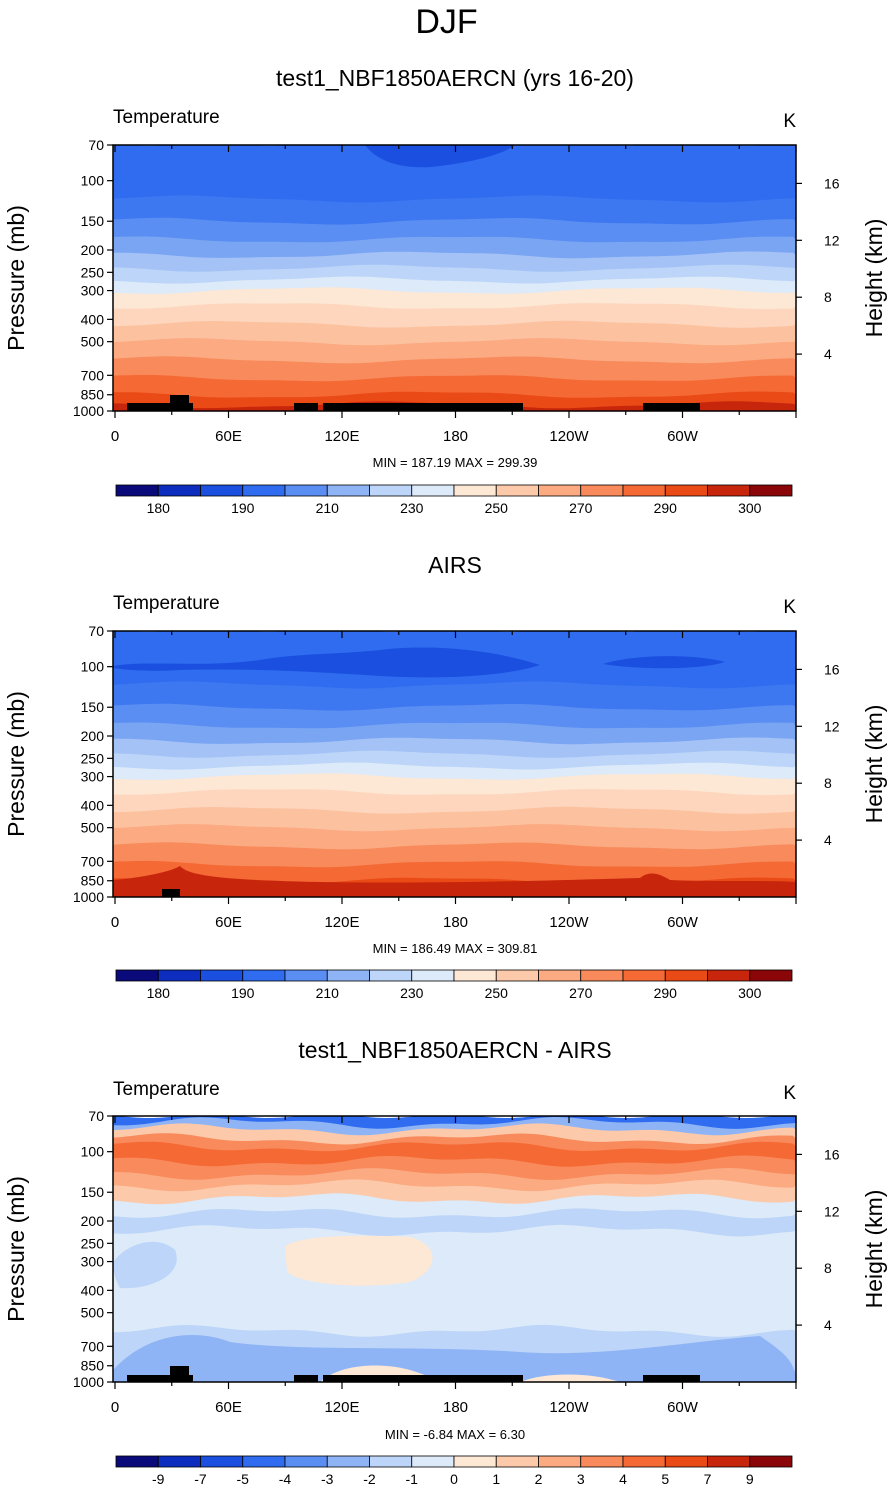  Describe the element at coordinates (683, 922) in the screenshot. I see `x-tick-label: 60W` at that location.